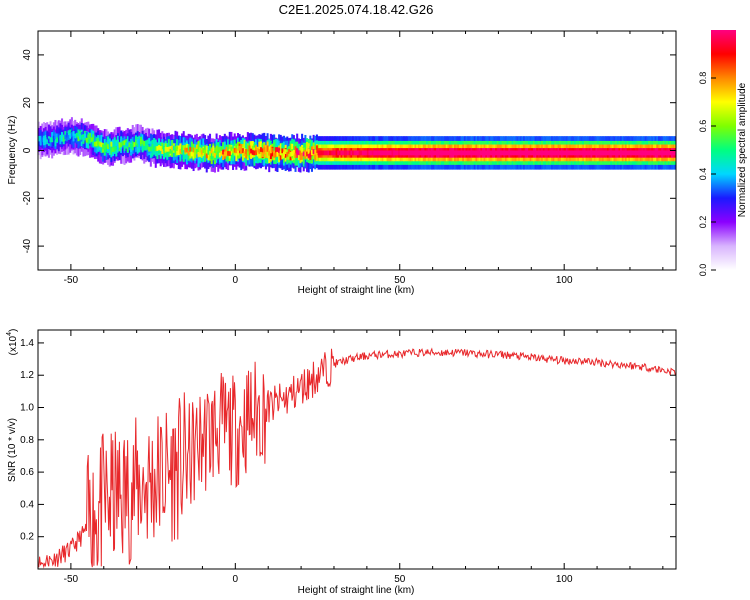  What do you see at coordinates (703, 270) in the screenshot?
I see `colorbar-tick-label: 0.0` at bounding box center [703, 270].